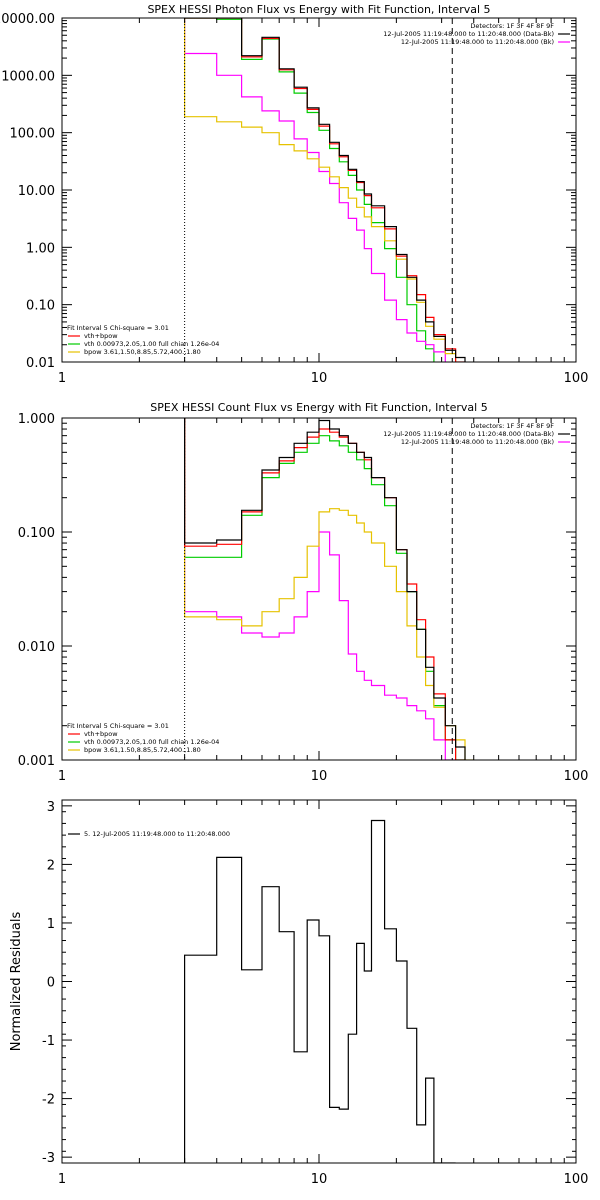  What do you see at coordinates (36, 191) in the screenshot?
I see `photon-ytick-label: 10.00` at bounding box center [36, 191].